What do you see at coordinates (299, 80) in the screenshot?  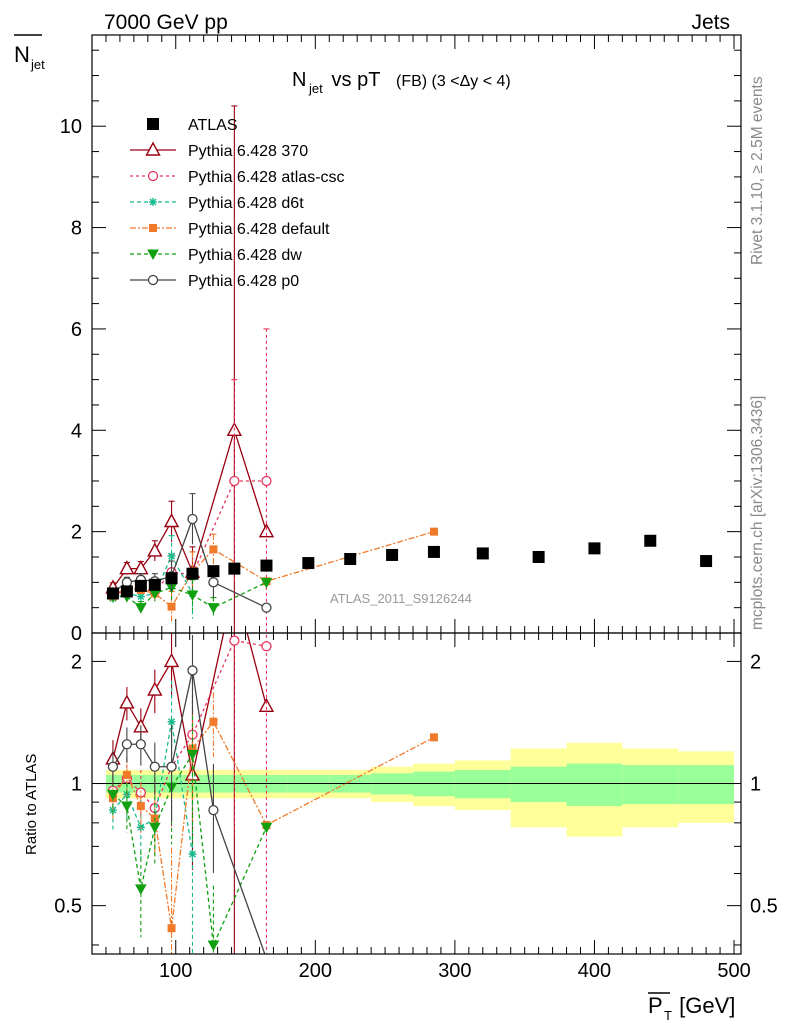 I see `plot-title-main: N` at bounding box center [299, 80].